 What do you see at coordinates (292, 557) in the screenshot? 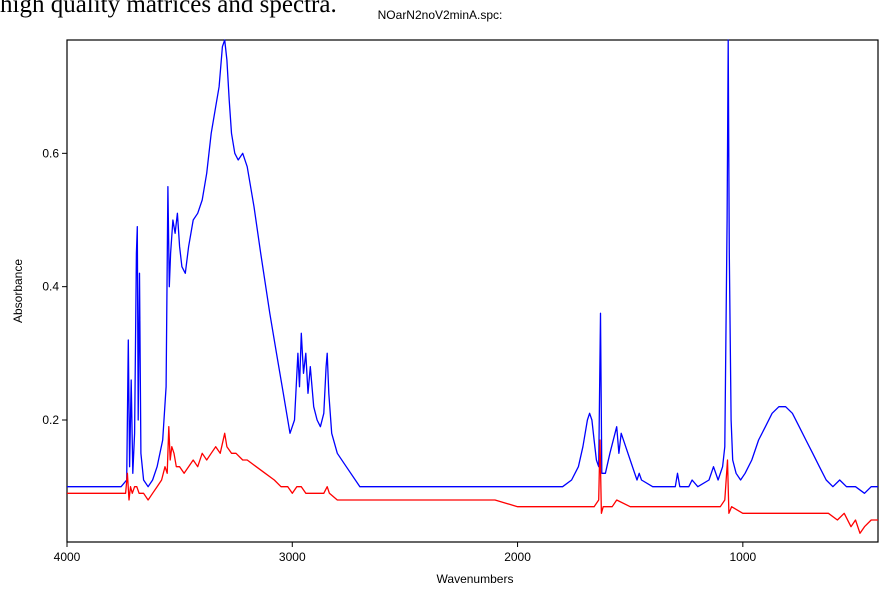
I see `x-tick-label: 3000` at bounding box center [292, 557].